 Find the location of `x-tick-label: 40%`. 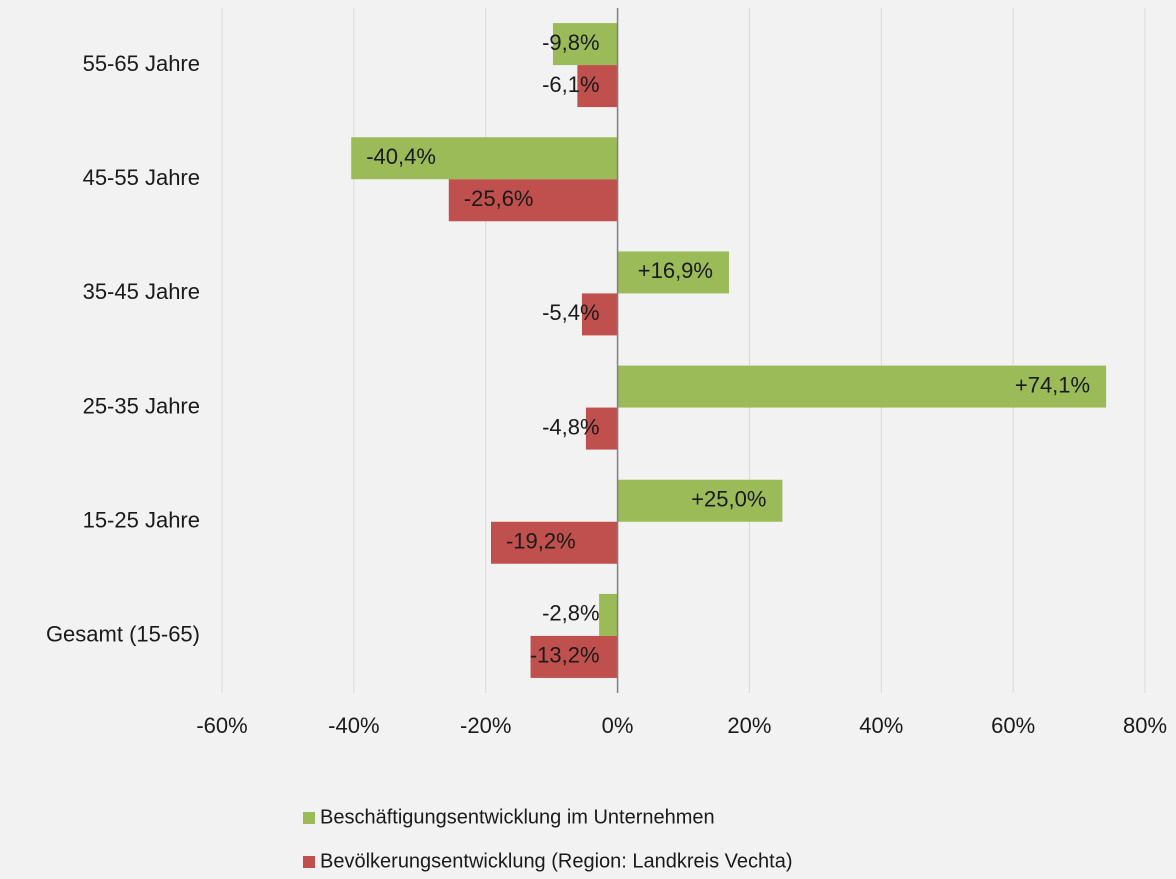

x-tick-label: 40% is located at coordinates (881, 725).